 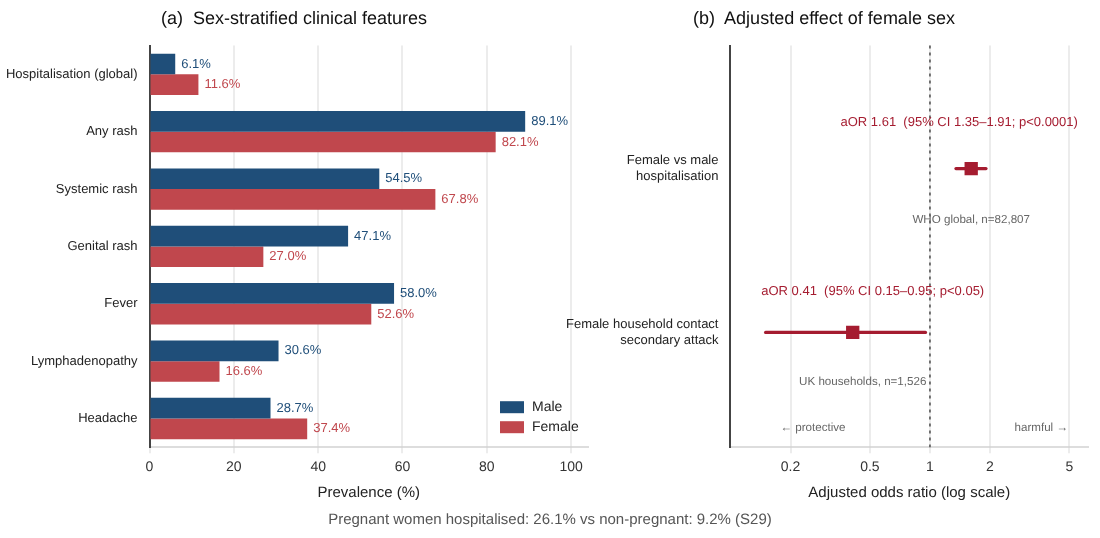 I want to click on chart-title: (b) Adjusted effect of female sex, so click(x=824, y=17).